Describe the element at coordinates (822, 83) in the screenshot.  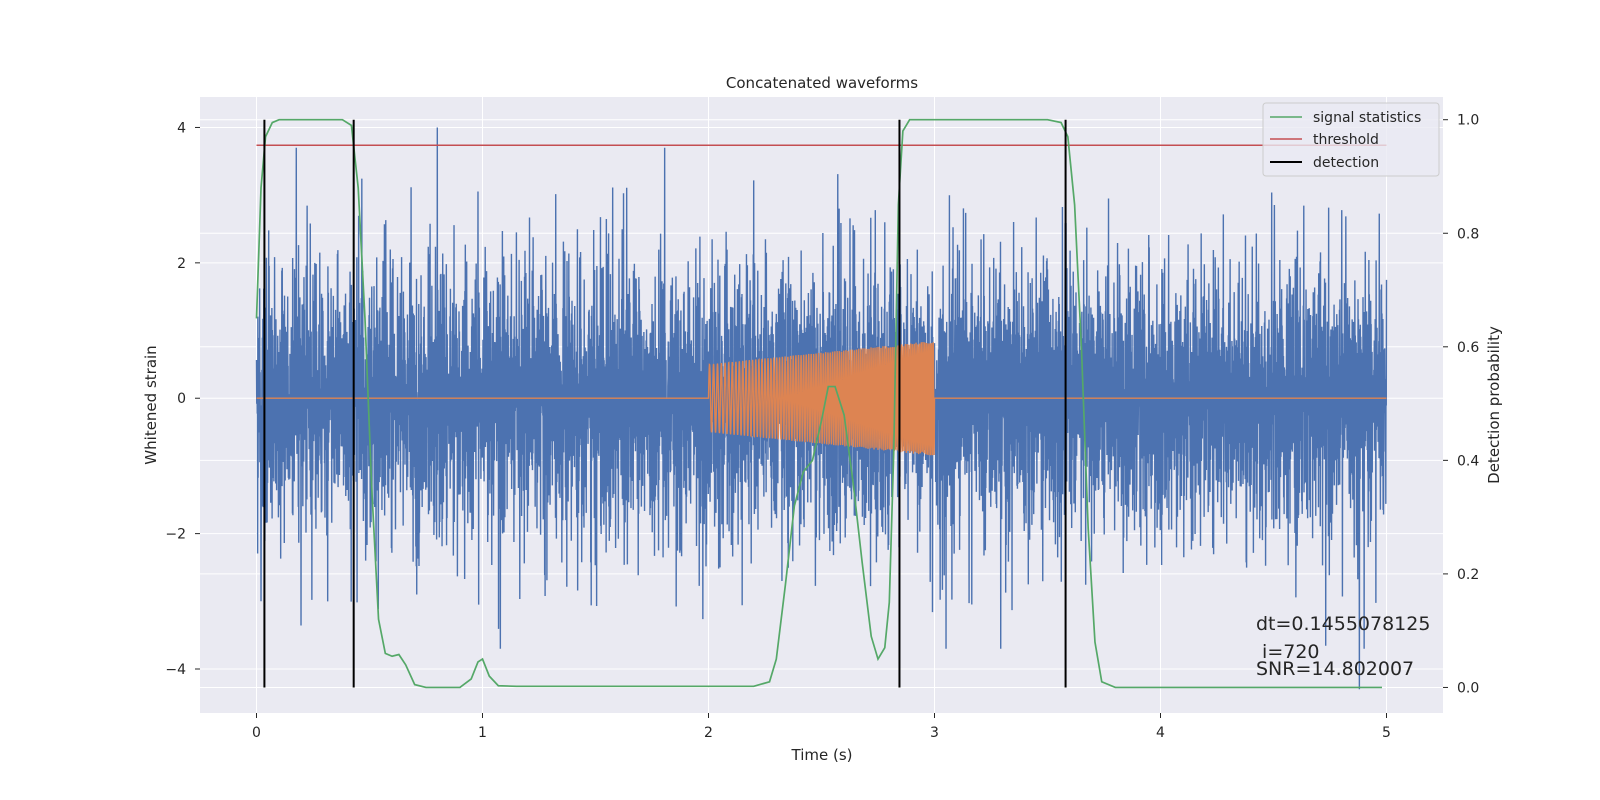
I see `chart-title: Concatenated waveforms` at that location.